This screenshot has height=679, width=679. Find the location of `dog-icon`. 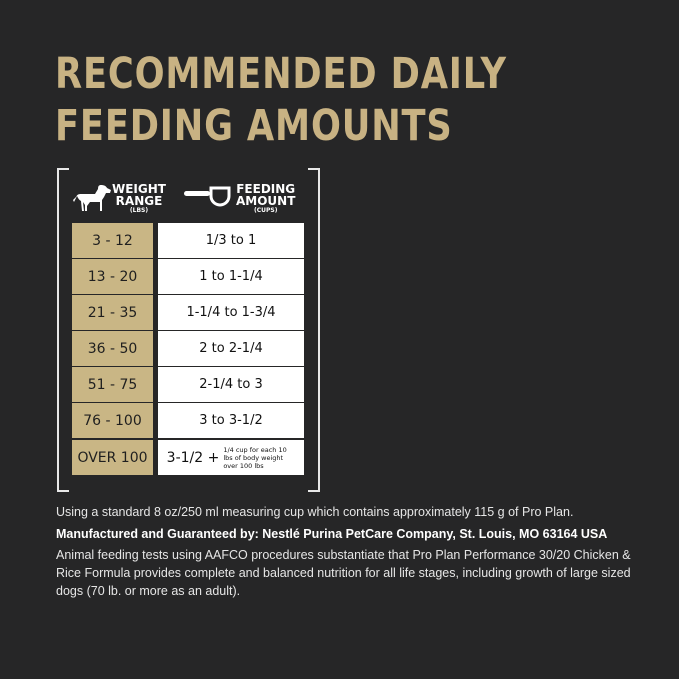

dog-icon is located at coordinates (92, 198).